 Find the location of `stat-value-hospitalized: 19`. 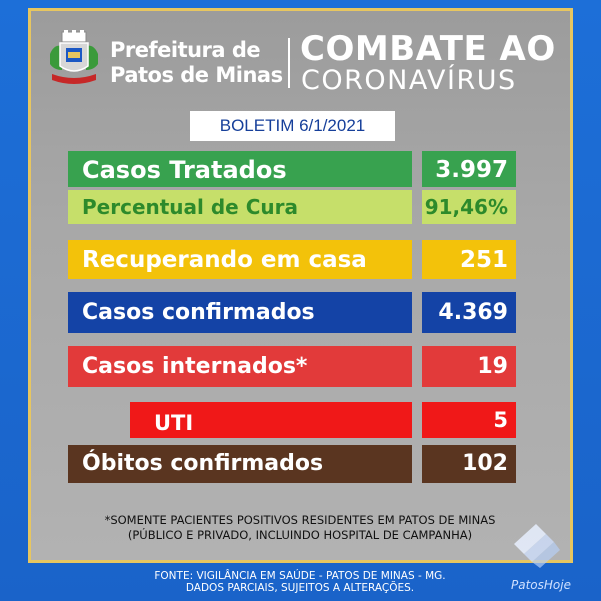

stat-value-hospitalized: 19 is located at coordinates (469, 366).